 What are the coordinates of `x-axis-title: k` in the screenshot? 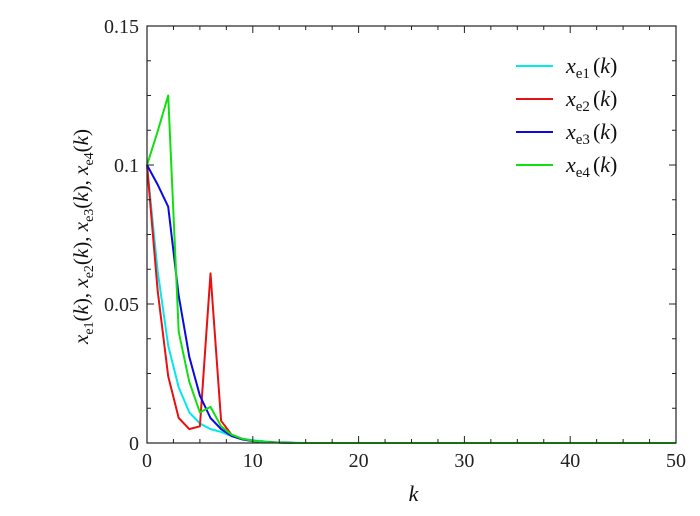 It's located at (414, 493).